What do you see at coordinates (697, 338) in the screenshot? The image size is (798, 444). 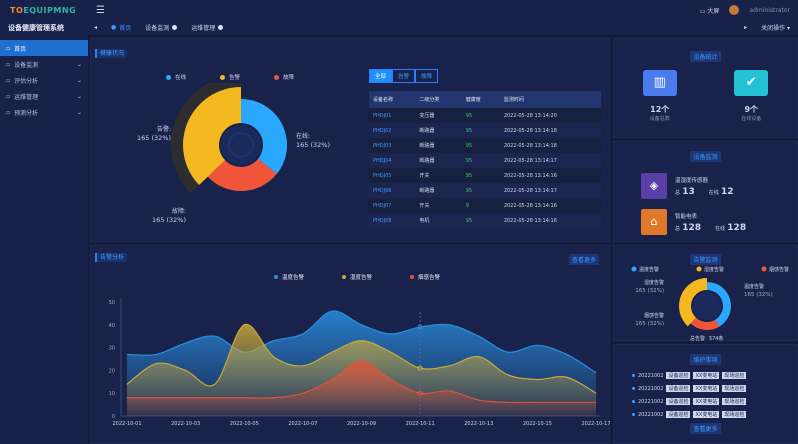 I see `center-label: 总告警` at bounding box center [697, 338].